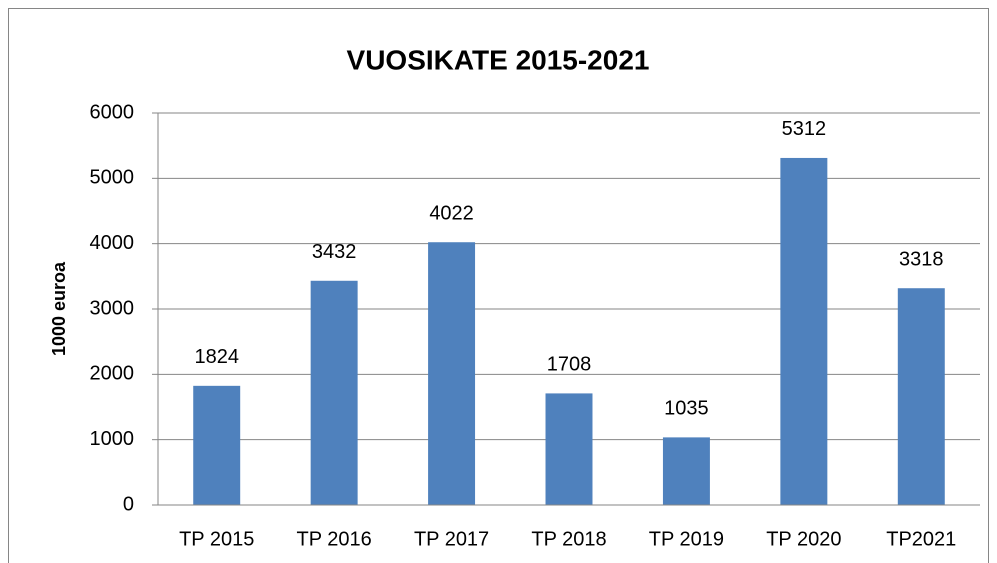 This screenshot has width=997, height=563. What do you see at coordinates (686, 539) in the screenshot?
I see `x-tick-label: TP 2019` at bounding box center [686, 539].